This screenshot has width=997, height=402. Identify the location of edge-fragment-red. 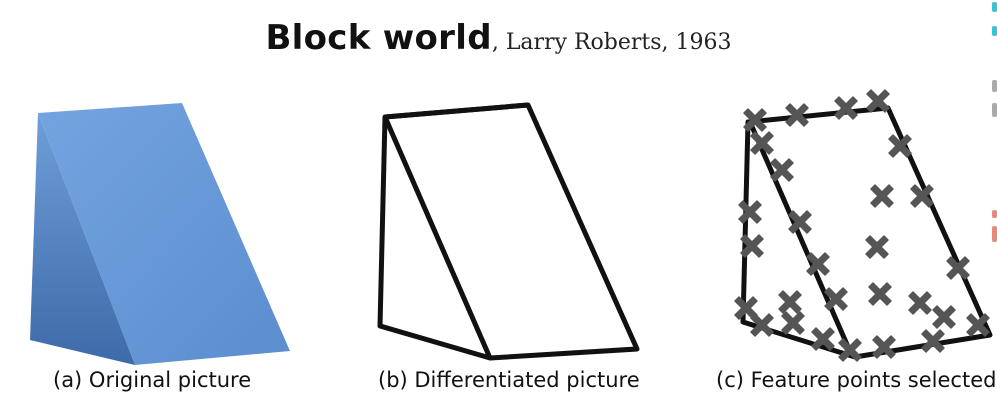
(994, 214).